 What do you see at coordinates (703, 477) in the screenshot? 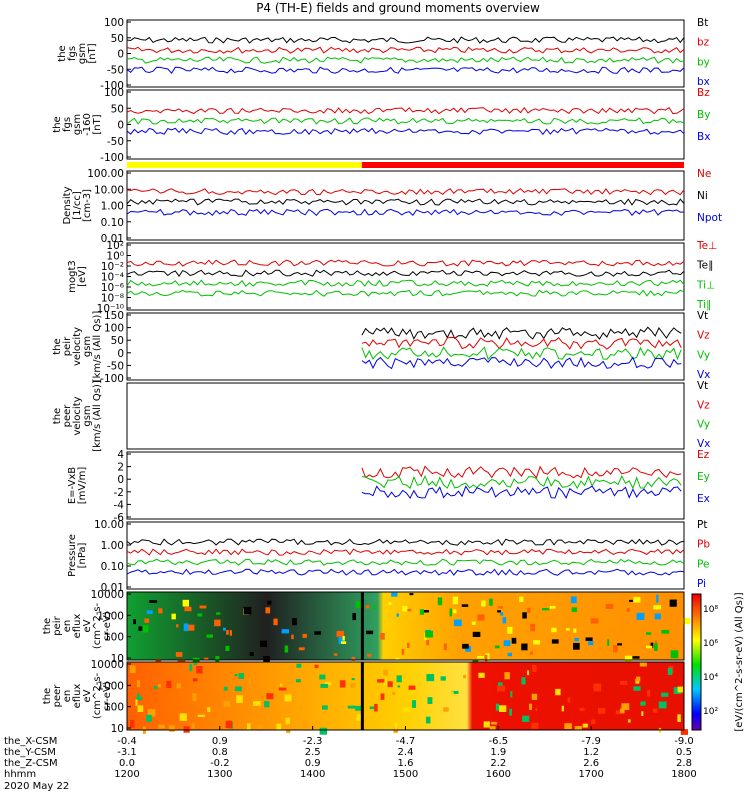
I see `legend-entry: Ey` at bounding box center [703, 477].